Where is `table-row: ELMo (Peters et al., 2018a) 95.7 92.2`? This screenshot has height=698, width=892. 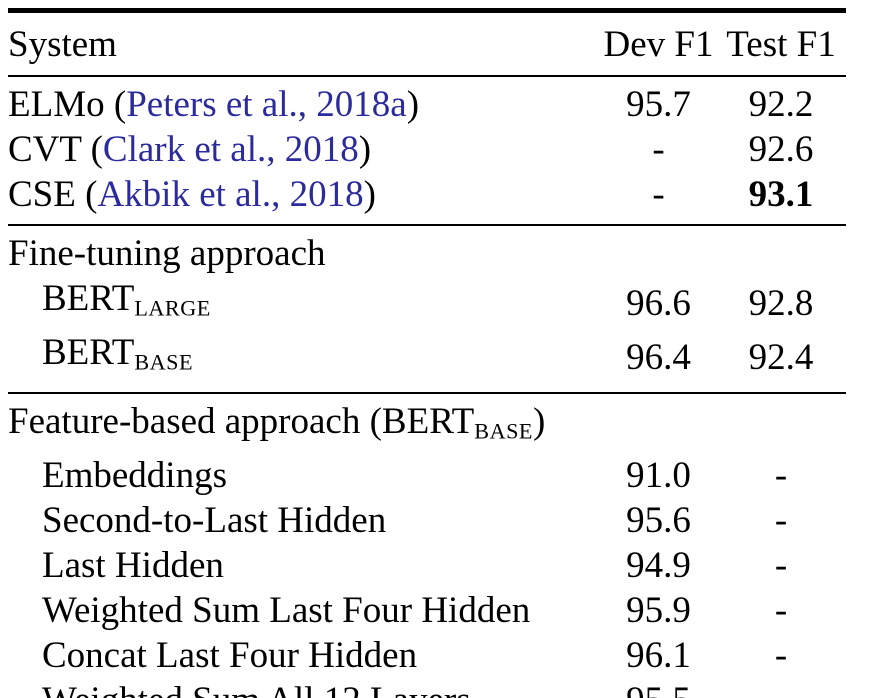 table-row: ELMo (Peters et al., 2018a) 95.7 92.2 is located at coordinates (427, 101).